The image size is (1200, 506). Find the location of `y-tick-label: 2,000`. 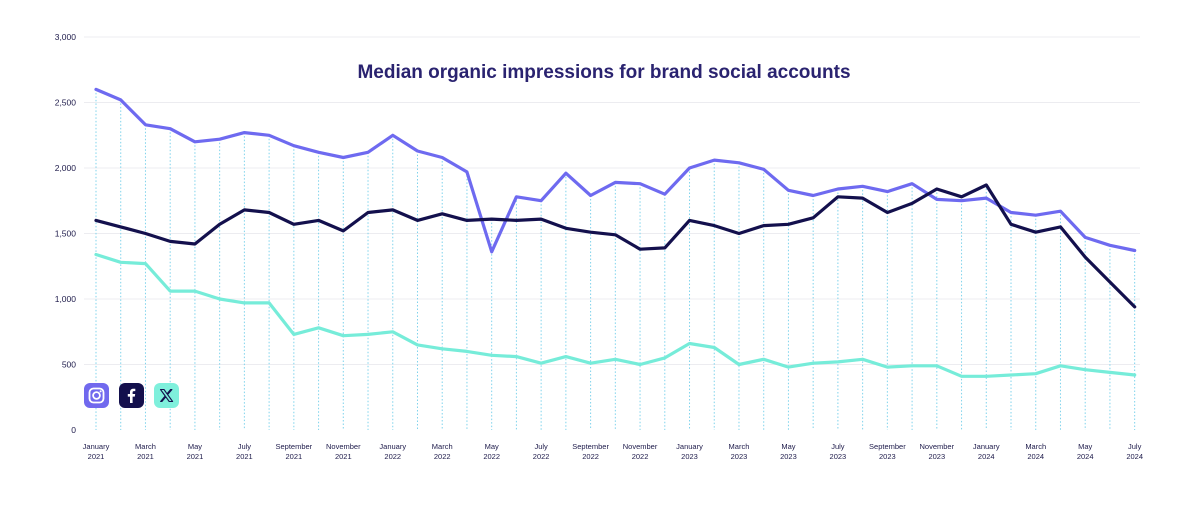

y-tick-label: 2,000 is located at coordinates (66, 168).